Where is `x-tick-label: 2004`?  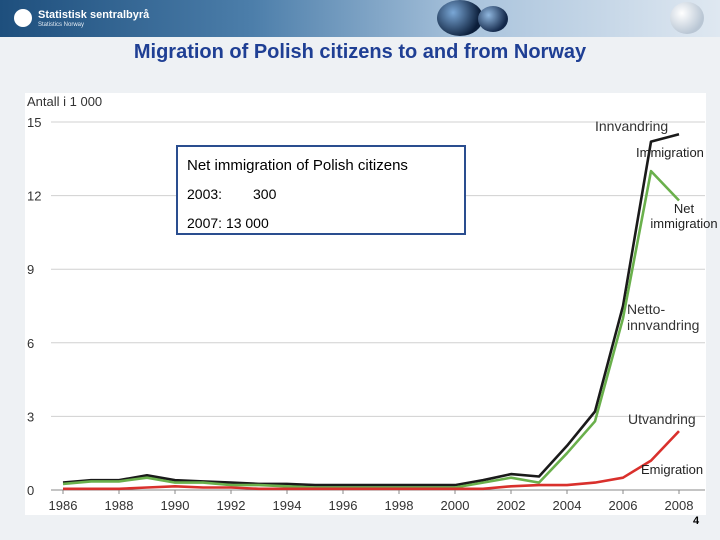
x-tick-label: 2004 is located at coordinates (567, 505).